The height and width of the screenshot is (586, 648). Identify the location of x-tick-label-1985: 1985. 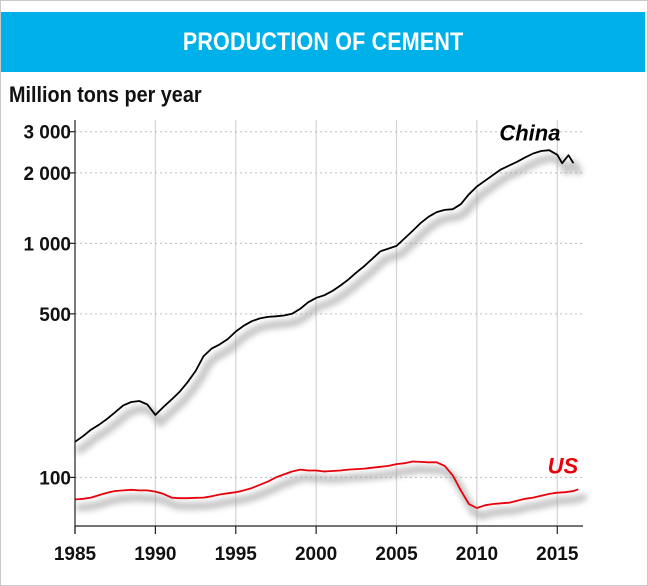
(75, 554).